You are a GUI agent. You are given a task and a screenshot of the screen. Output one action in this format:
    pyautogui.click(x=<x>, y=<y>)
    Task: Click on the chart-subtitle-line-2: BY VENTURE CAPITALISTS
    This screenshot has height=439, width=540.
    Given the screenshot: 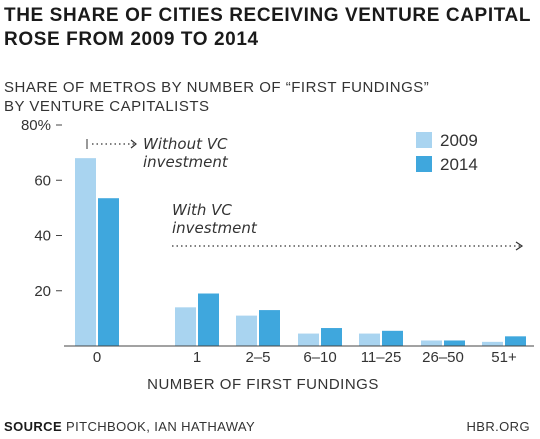 What is the action you would take?
    pyautogui.click(x=107, y=106)
    